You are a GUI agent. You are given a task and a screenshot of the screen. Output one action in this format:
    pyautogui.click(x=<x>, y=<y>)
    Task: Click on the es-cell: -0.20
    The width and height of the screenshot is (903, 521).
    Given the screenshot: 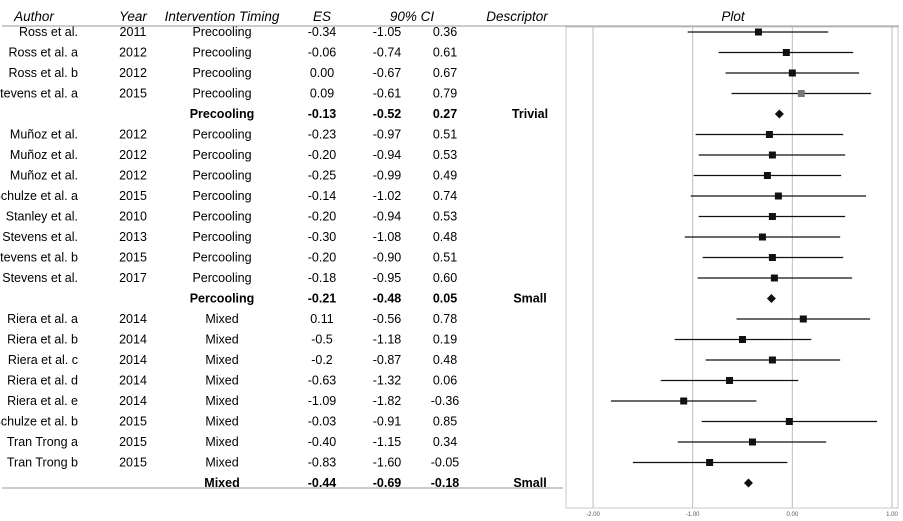 What is the action you would take?
    pyautogui.click(x=322, y=217)
    